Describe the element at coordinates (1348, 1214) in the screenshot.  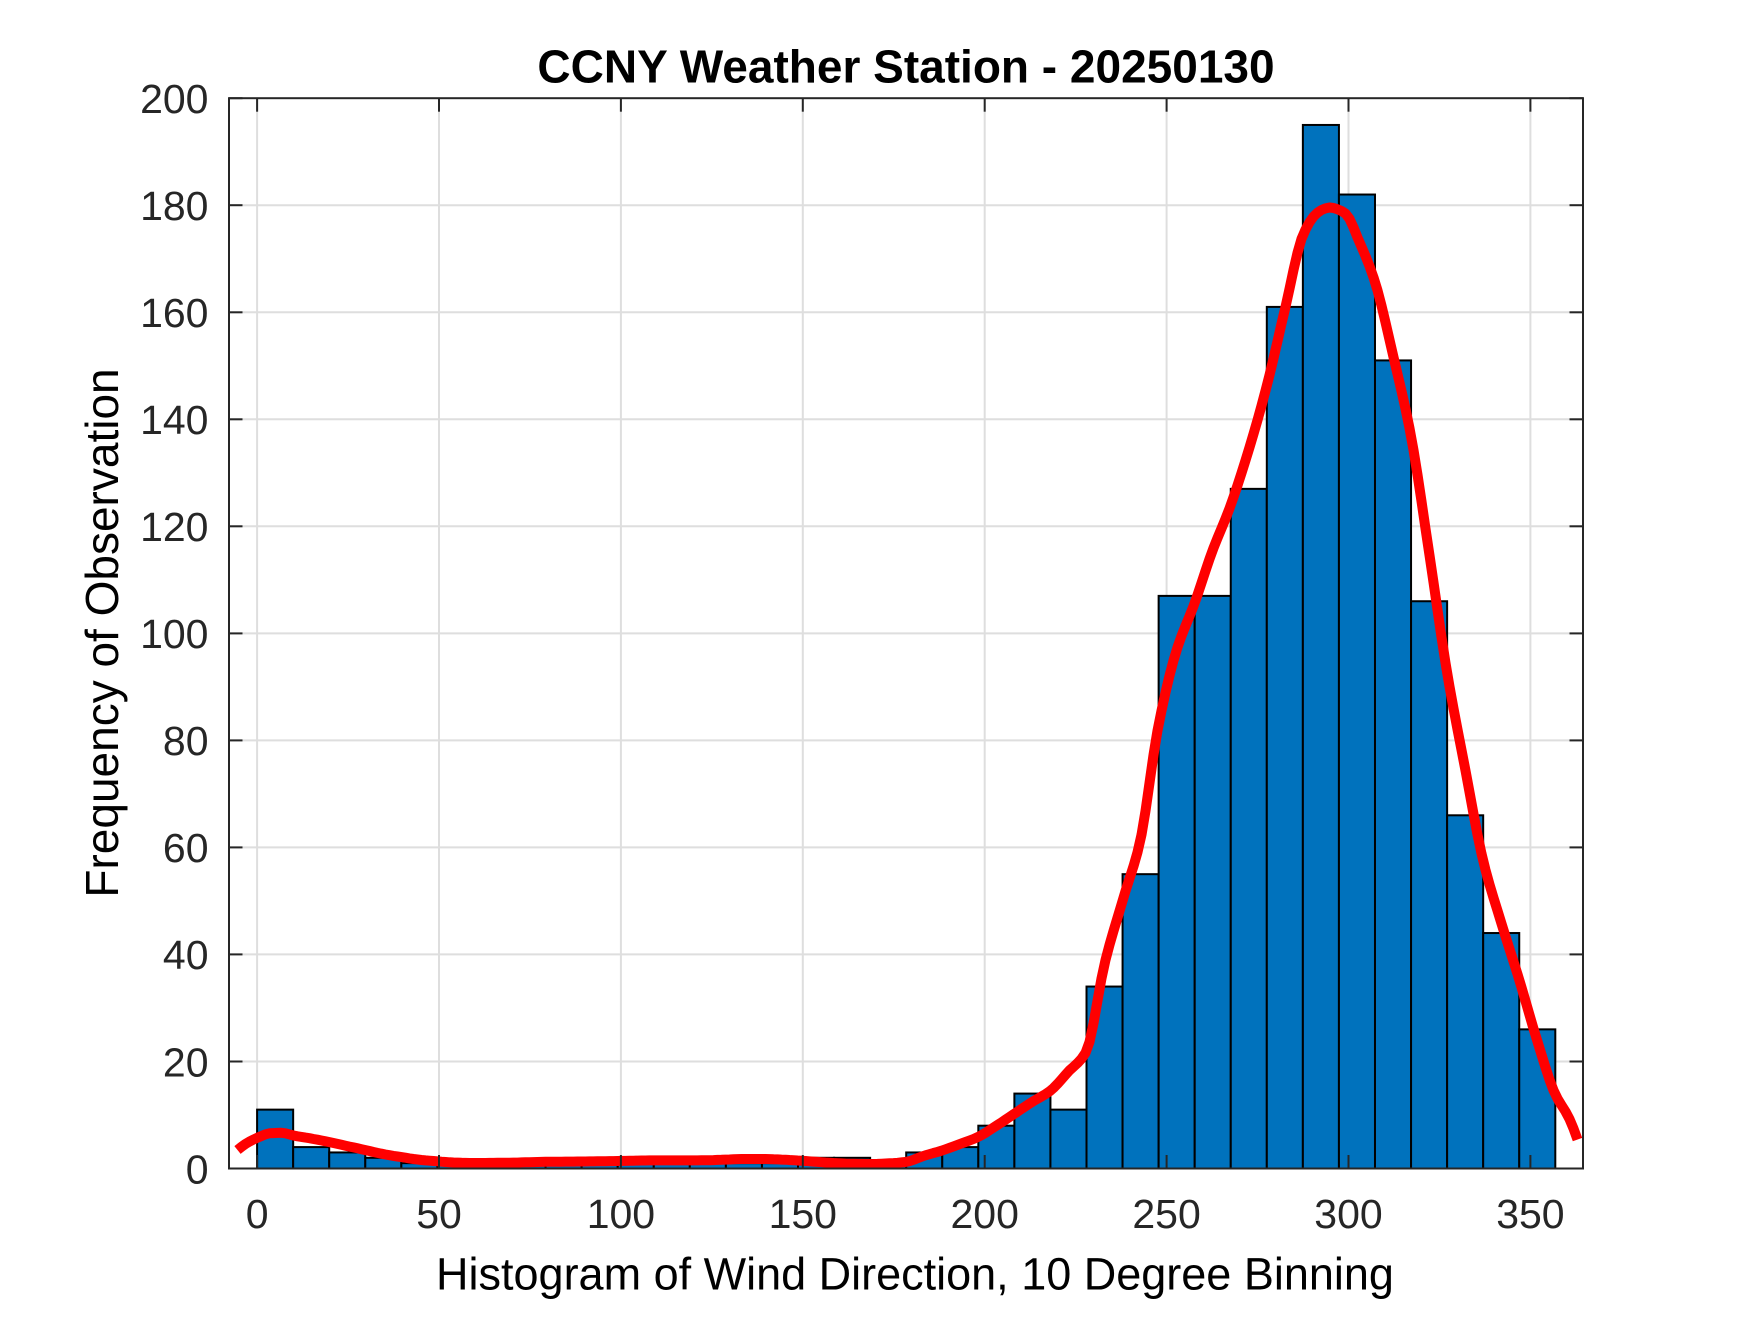
I see `svg-text: 300` at that location.